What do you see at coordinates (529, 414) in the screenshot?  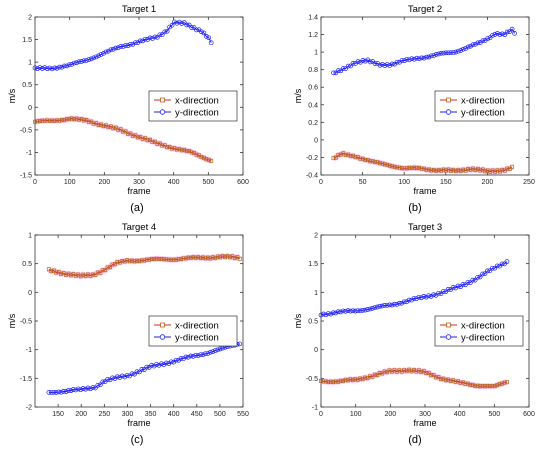 I see `x-tick-label: 600` at bounding box center [529, 414].